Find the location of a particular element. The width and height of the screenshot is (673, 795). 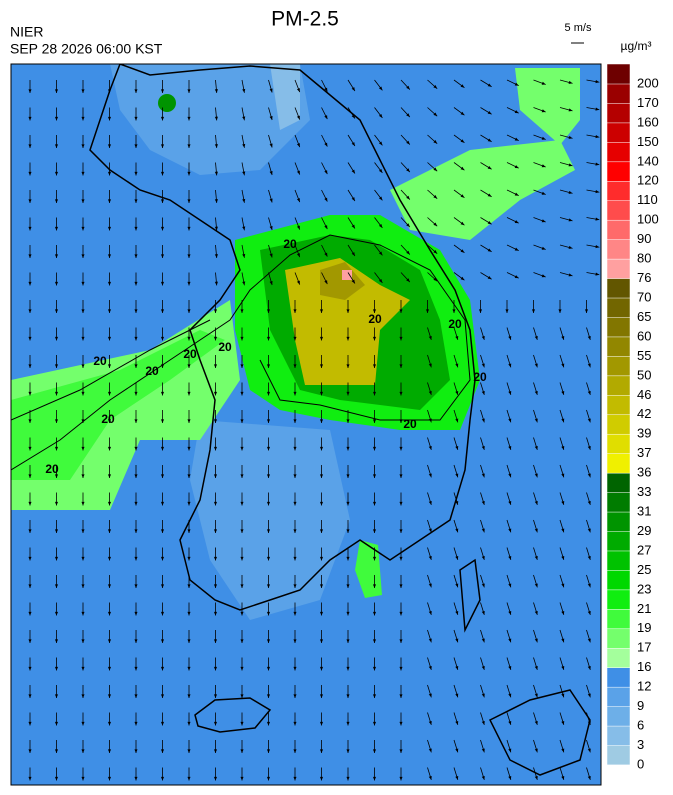

colorbar-label: 55 is located at coordinates (644, 355).